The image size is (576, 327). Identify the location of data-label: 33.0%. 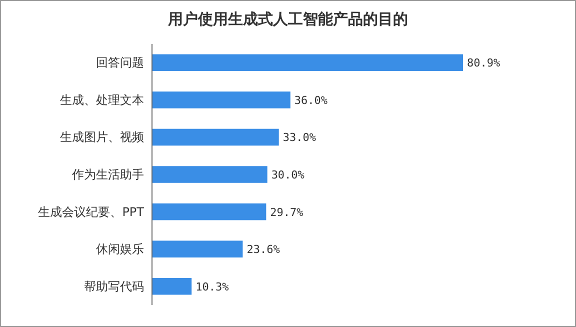
(299, 137).